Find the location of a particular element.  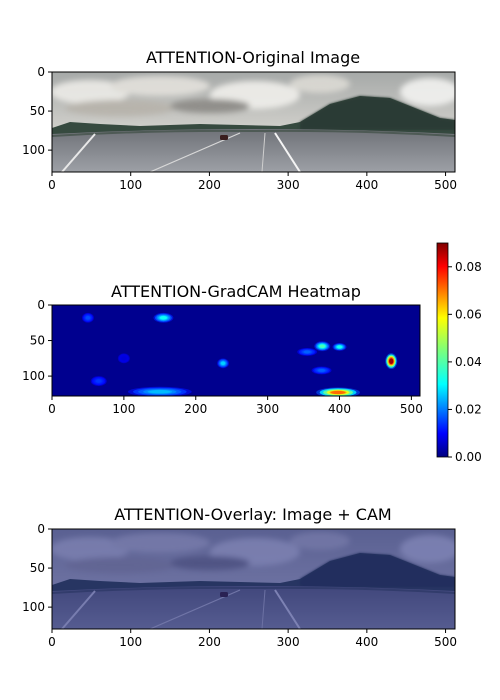

colorbar-tick-label: 0.02 is located at coordinates (468, 409).